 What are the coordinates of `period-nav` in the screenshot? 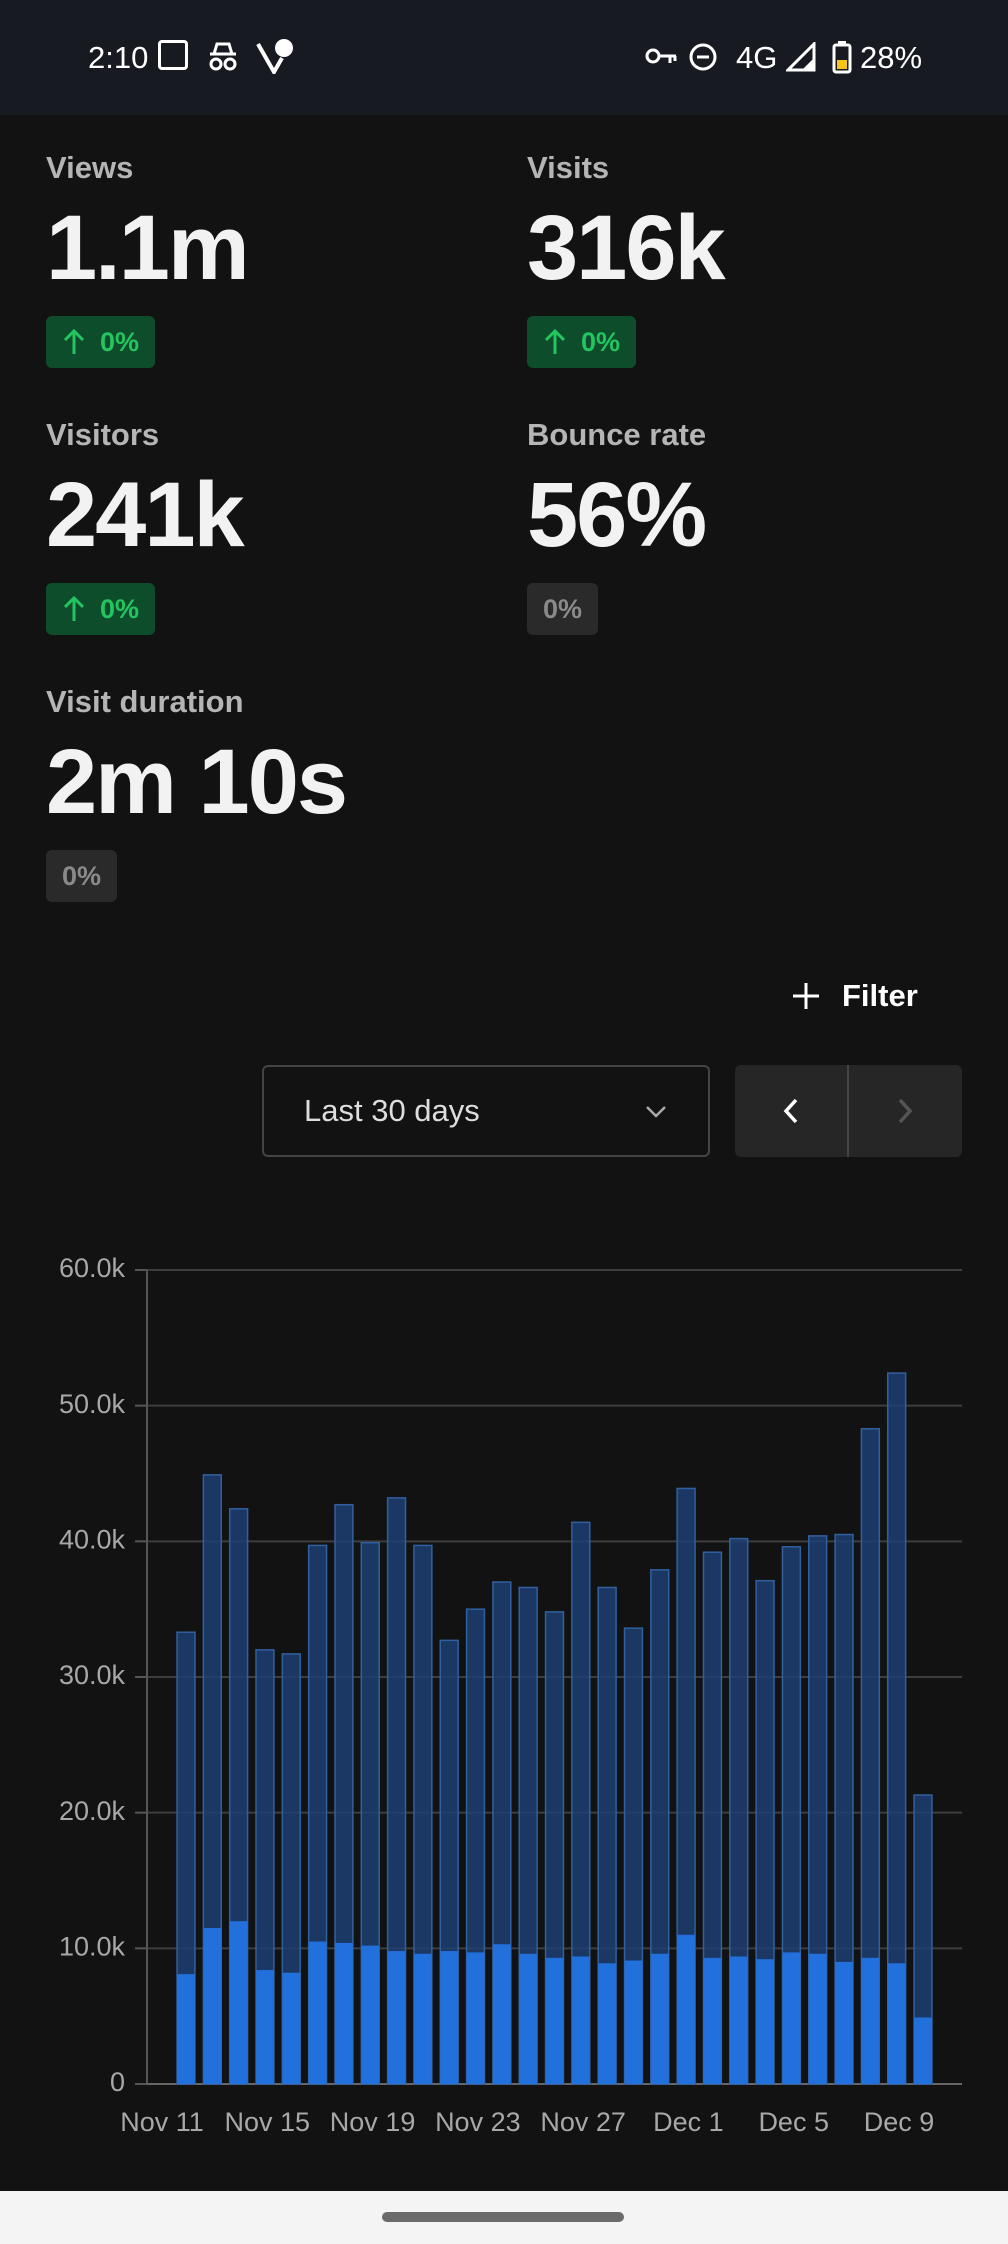 It's located at (848, 1111).